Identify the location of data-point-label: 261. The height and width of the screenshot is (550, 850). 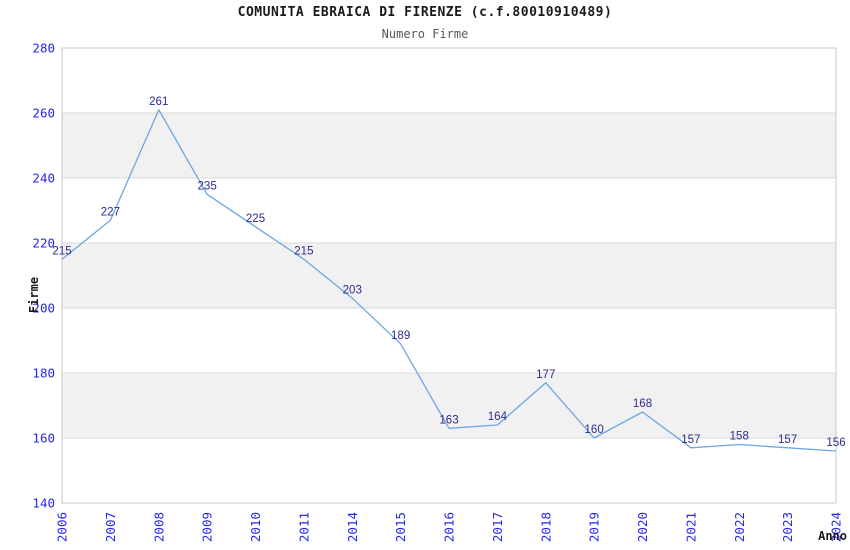
(158, 102).